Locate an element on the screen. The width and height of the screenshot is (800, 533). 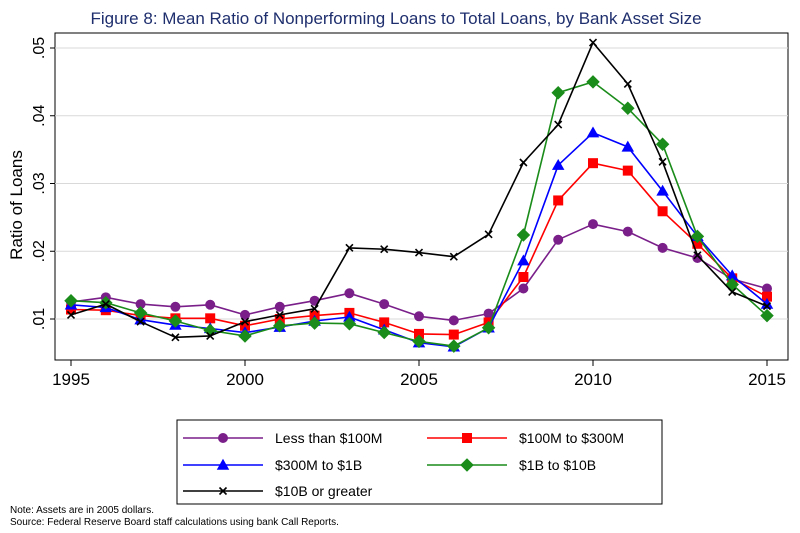
y-axis: .01 .02 .03 .04 .05 is located at coordinates (43, 183).